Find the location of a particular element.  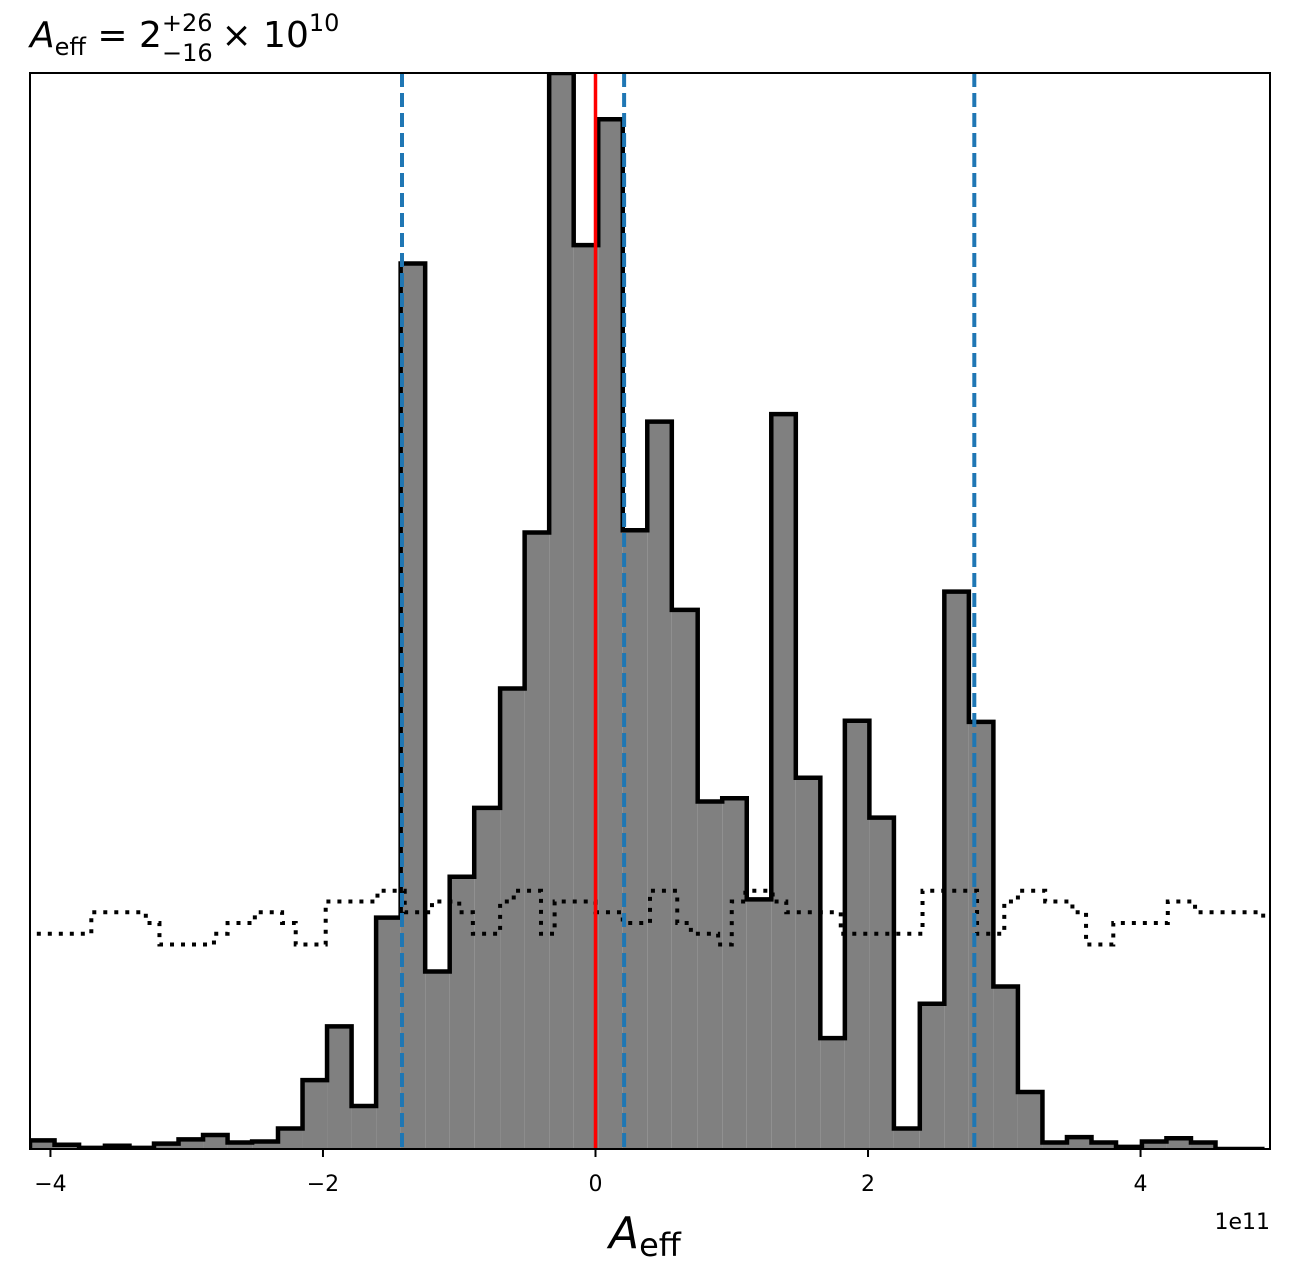

title-eq: = 2 is located at coordinates (124, 35).